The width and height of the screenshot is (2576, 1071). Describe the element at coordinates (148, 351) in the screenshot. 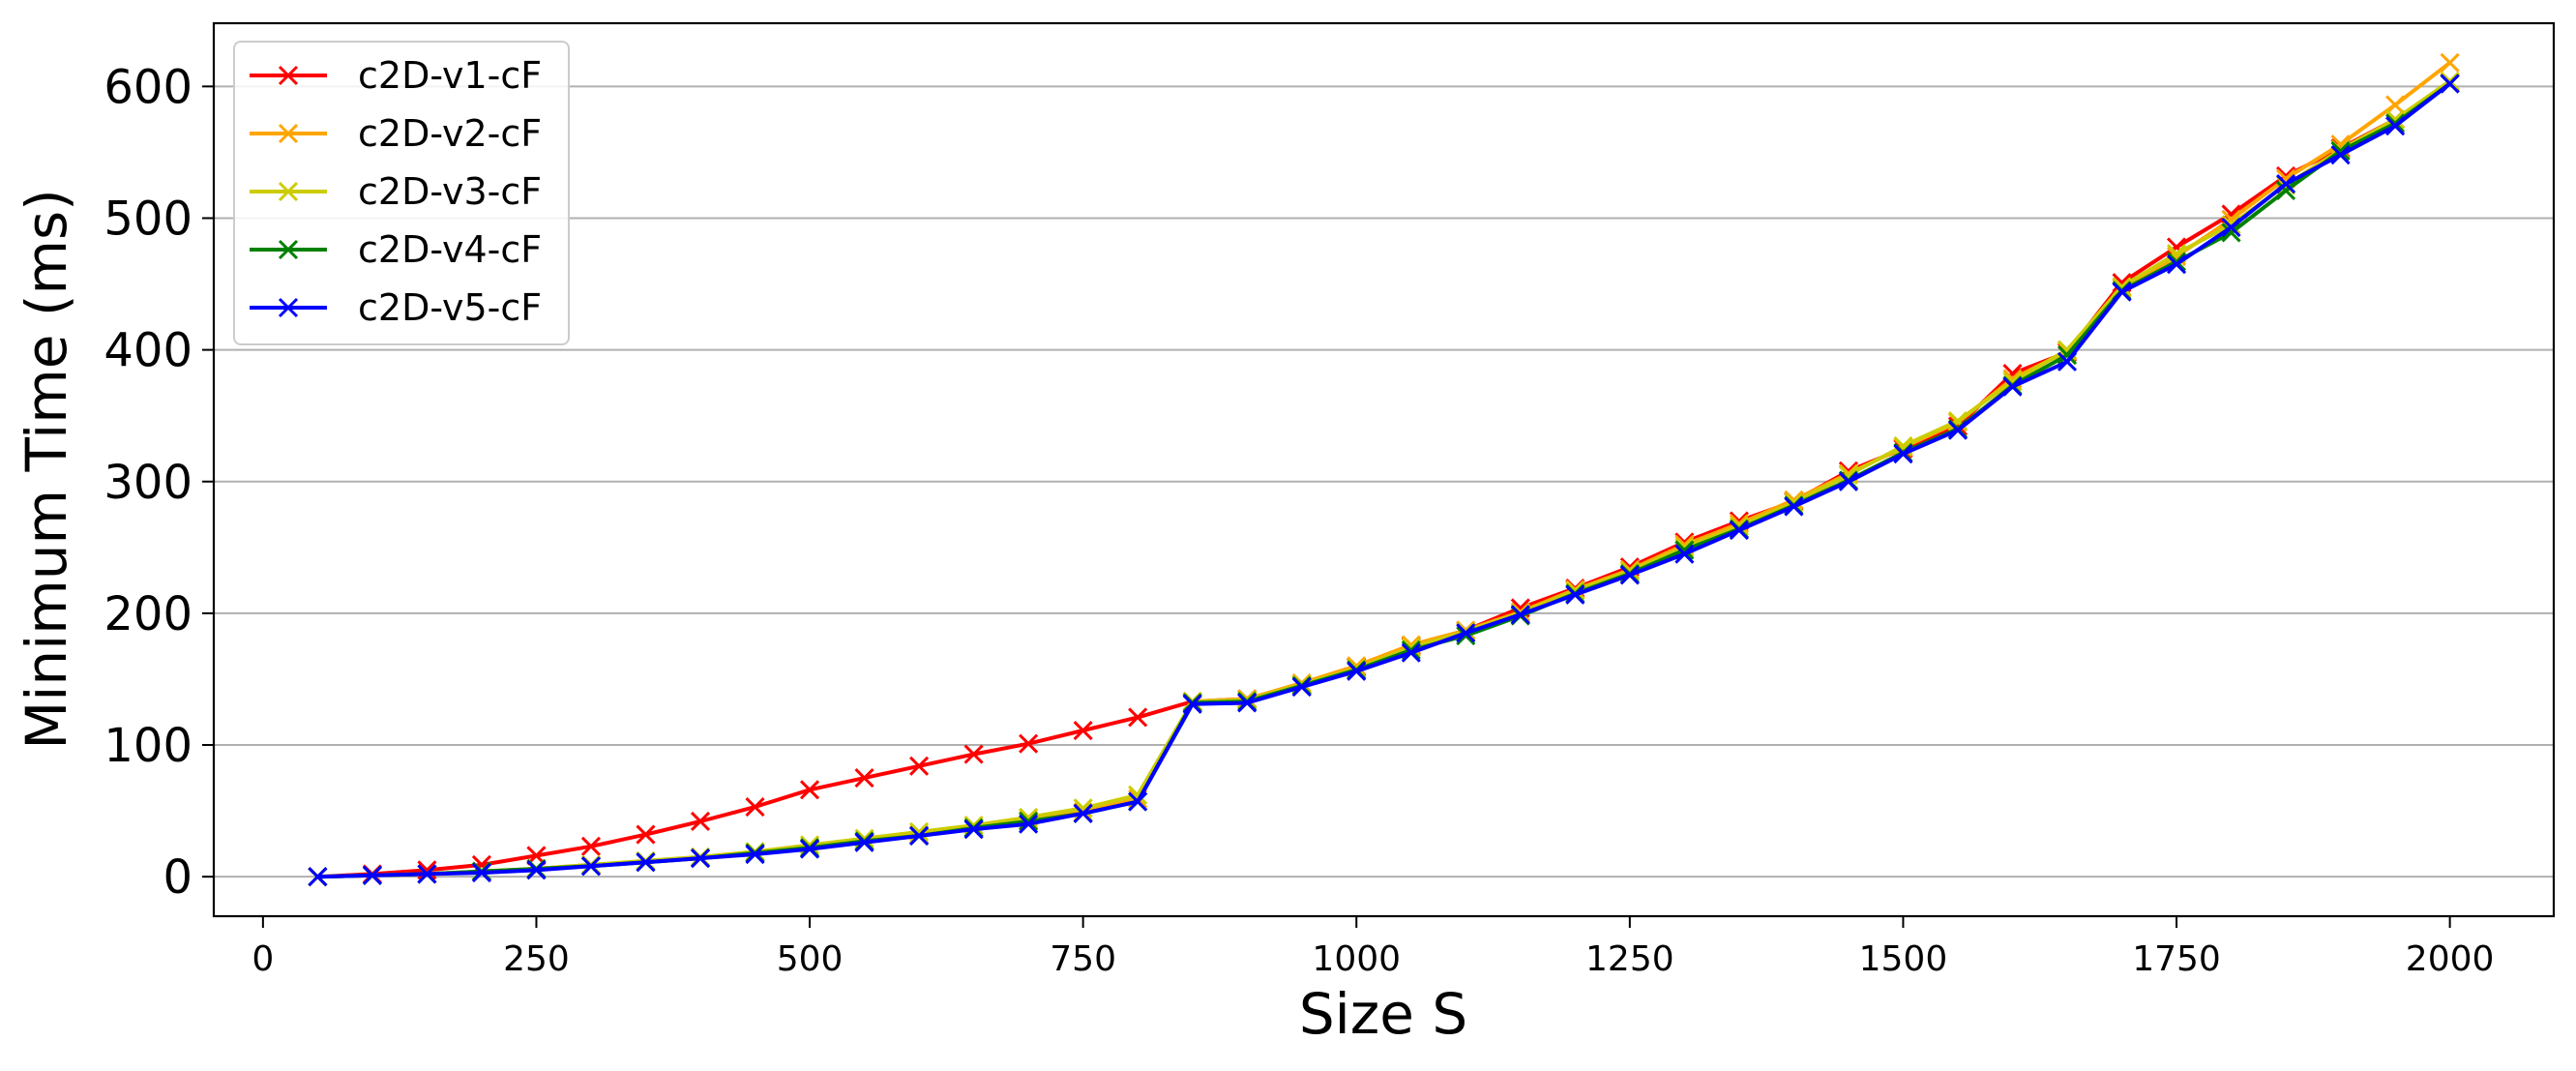

I see `y-tick-label: 400` at that location.